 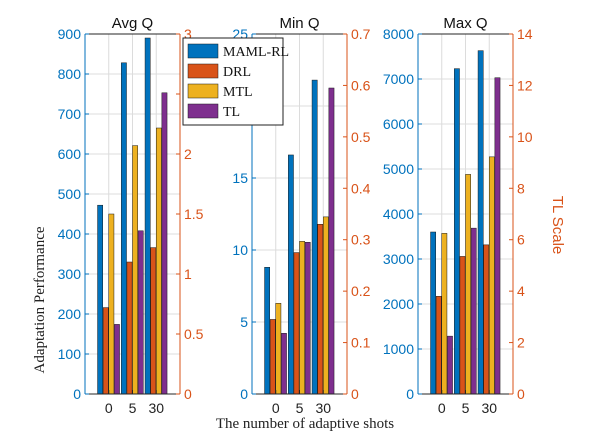 What do you see at coordinates (203, 51) in the screenshot?
I see `legend-swatch-maml-rl` at bounding box center [203, 51].